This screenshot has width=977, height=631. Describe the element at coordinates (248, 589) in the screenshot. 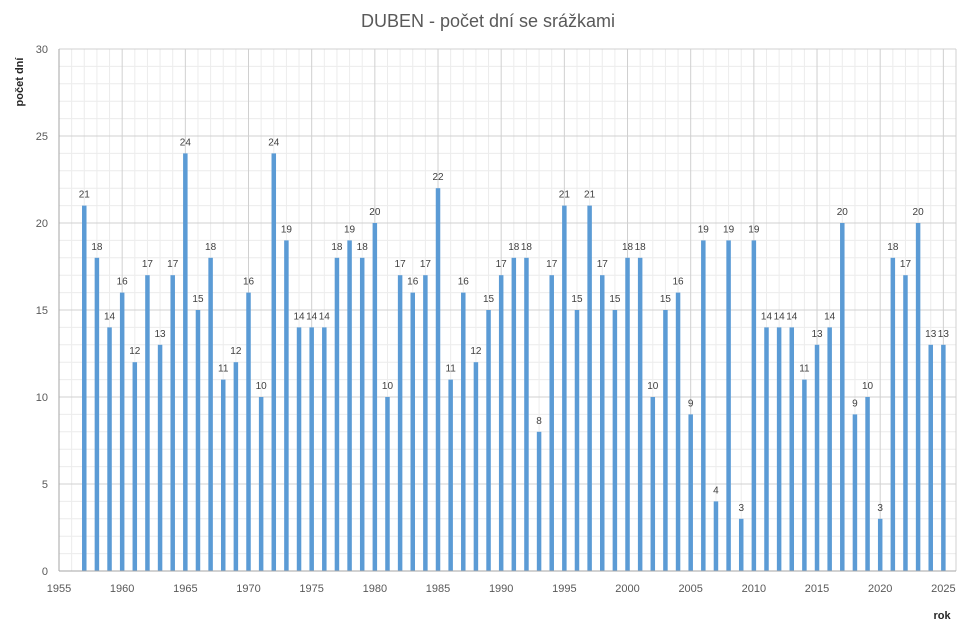

I see `x-tick-label: 1970` at that location.